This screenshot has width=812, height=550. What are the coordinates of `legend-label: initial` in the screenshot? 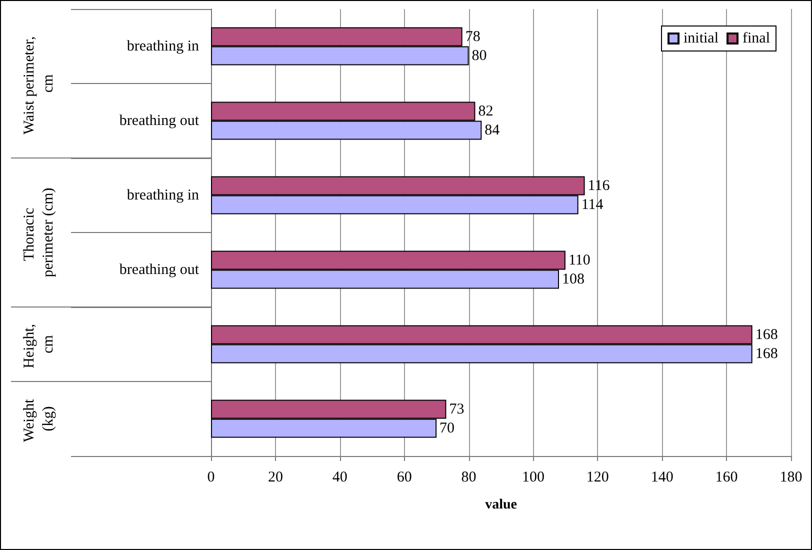 It's located at (701, 38).